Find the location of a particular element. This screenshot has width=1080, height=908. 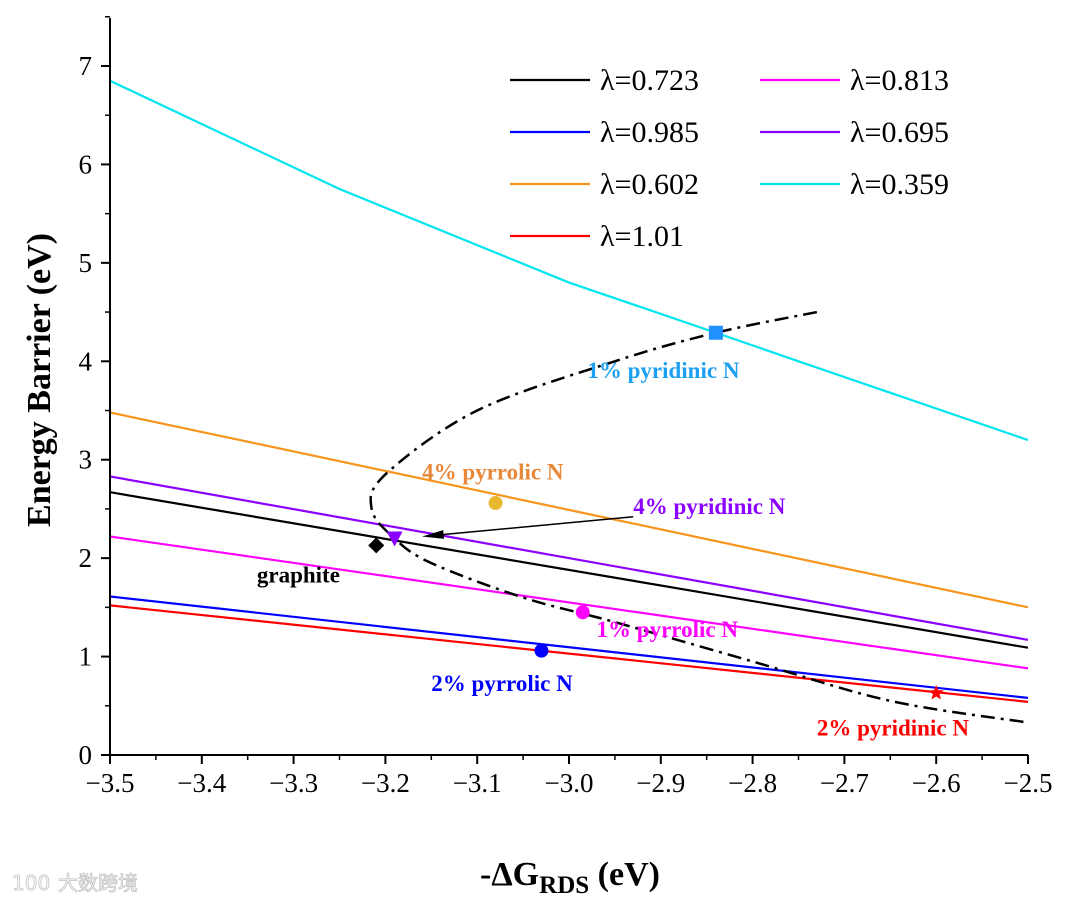

x-tick-label: −3.4 is located at coordinates (201, 783).